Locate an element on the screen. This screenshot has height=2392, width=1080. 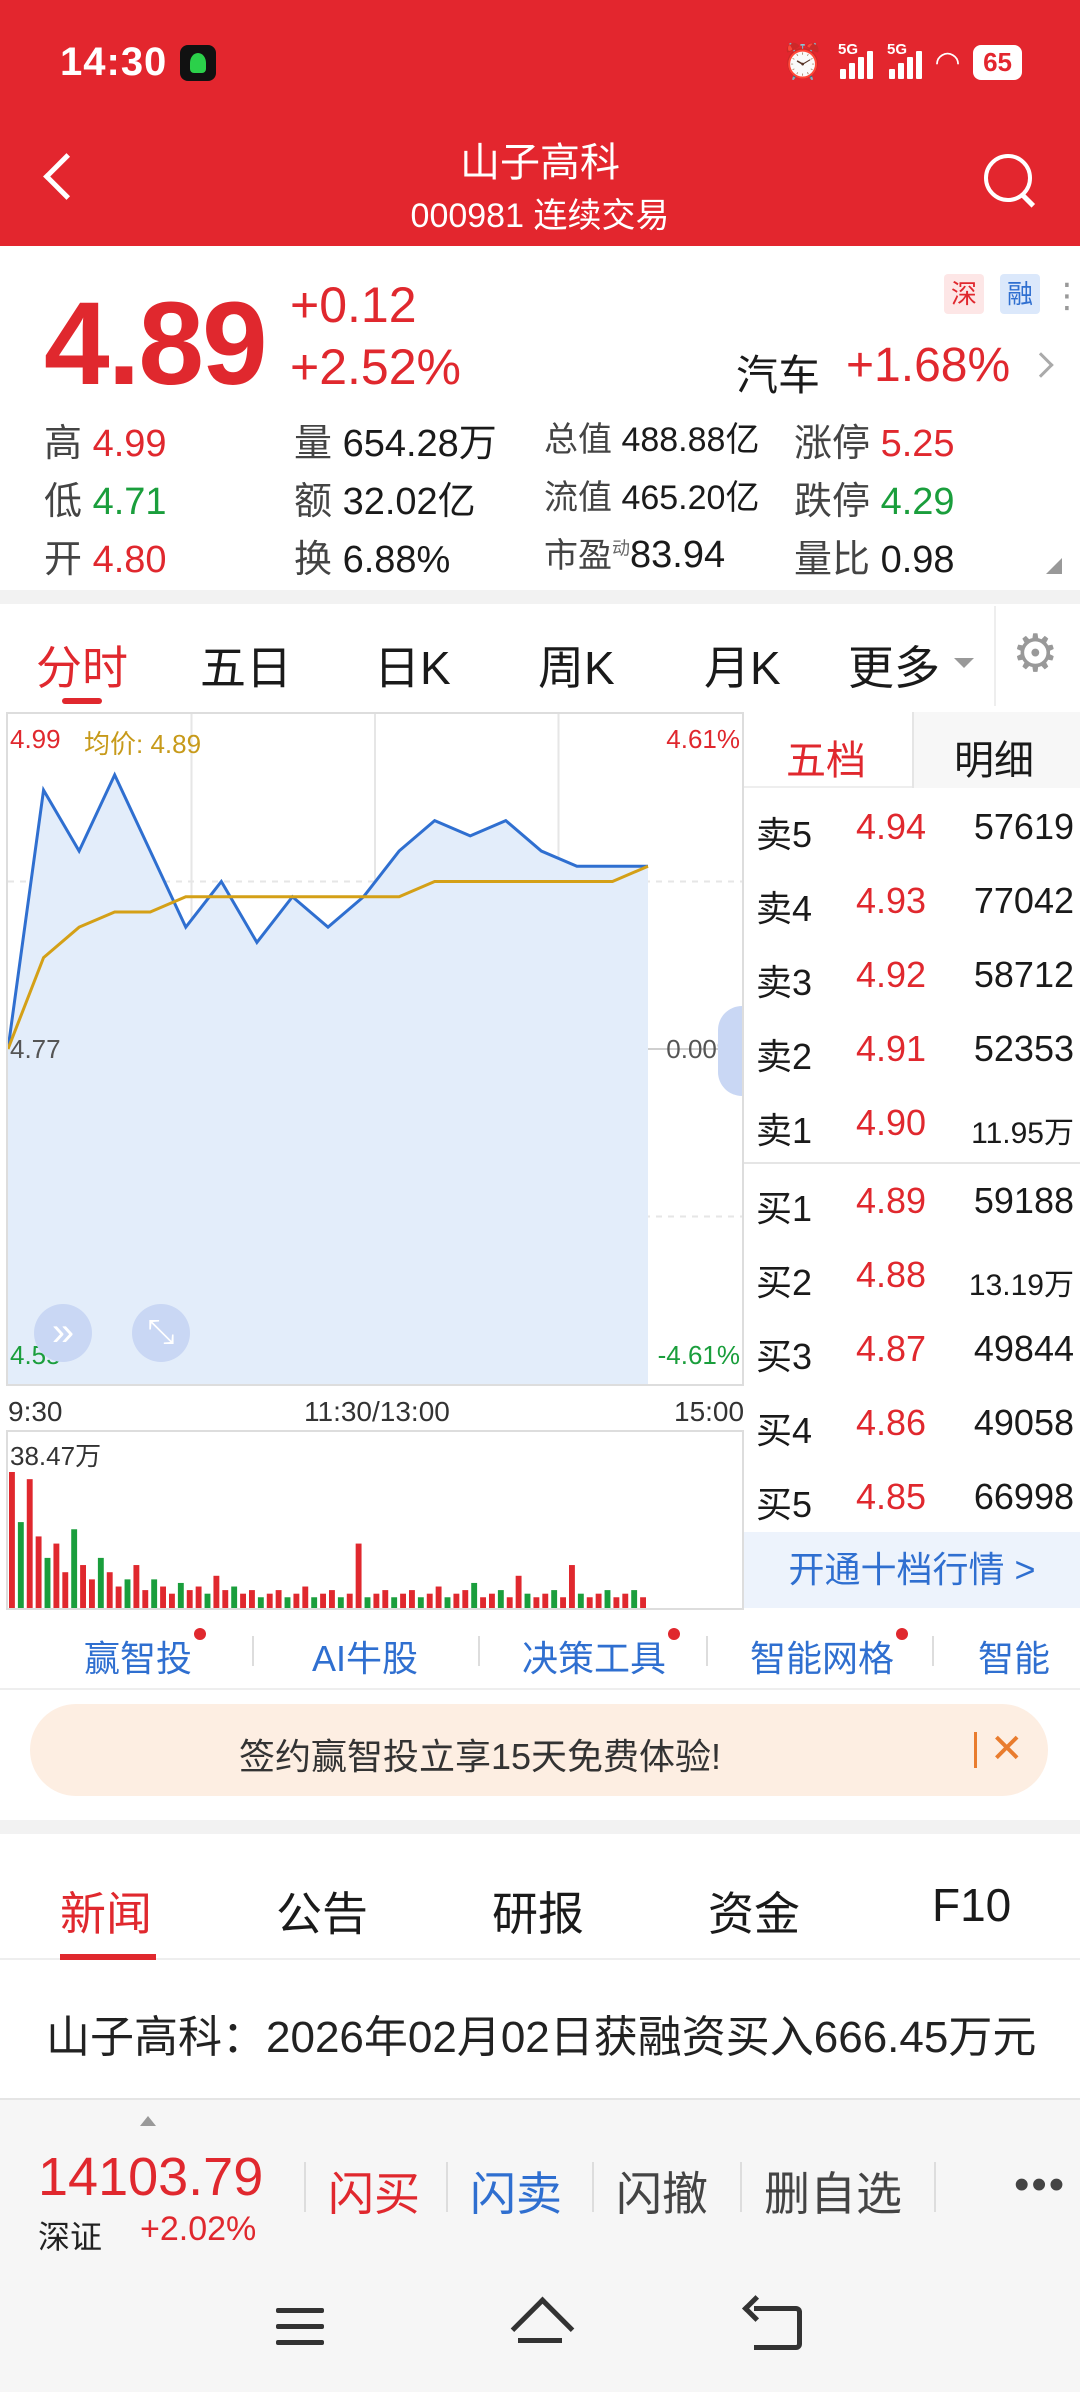
remove-watchlist-button: 删自选 is located at coordinates (833, 2194).